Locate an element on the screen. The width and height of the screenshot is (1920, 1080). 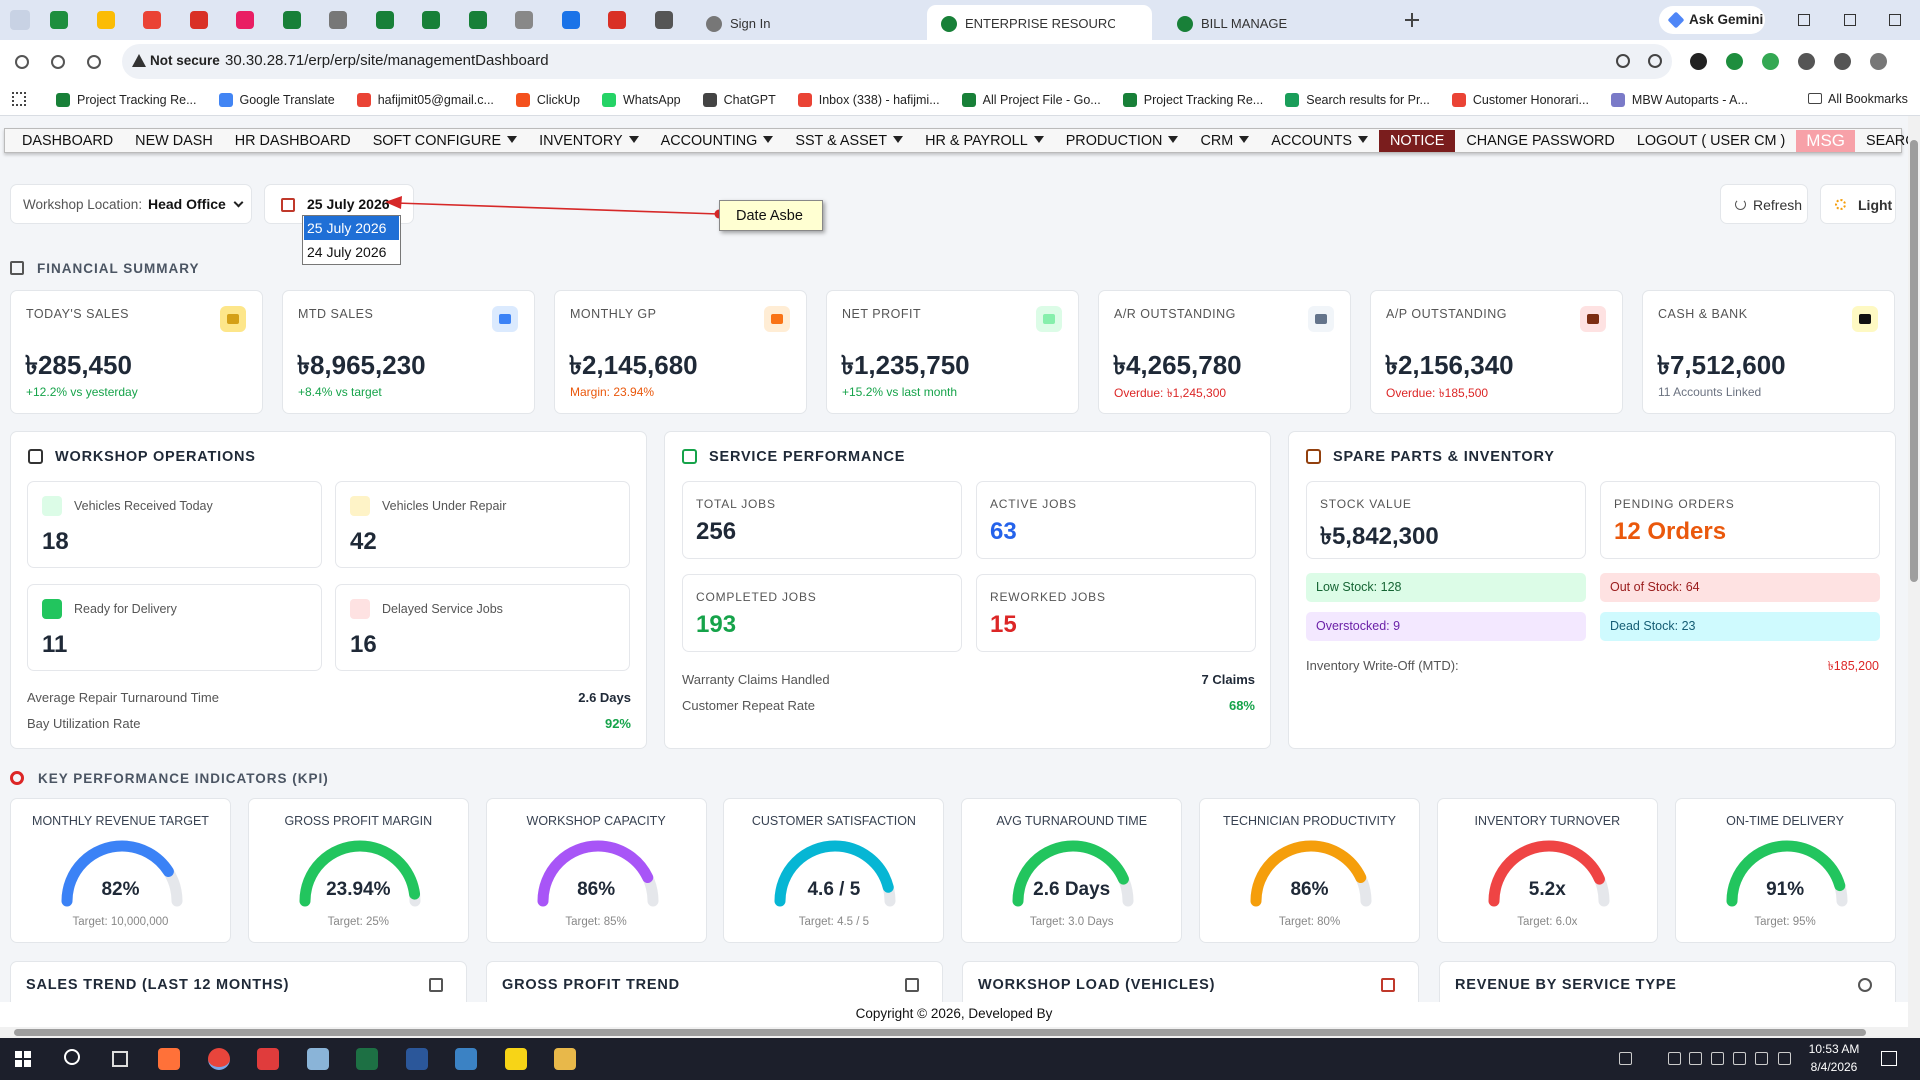
bookmark: ClickUp is located at coordinates (547, 99).